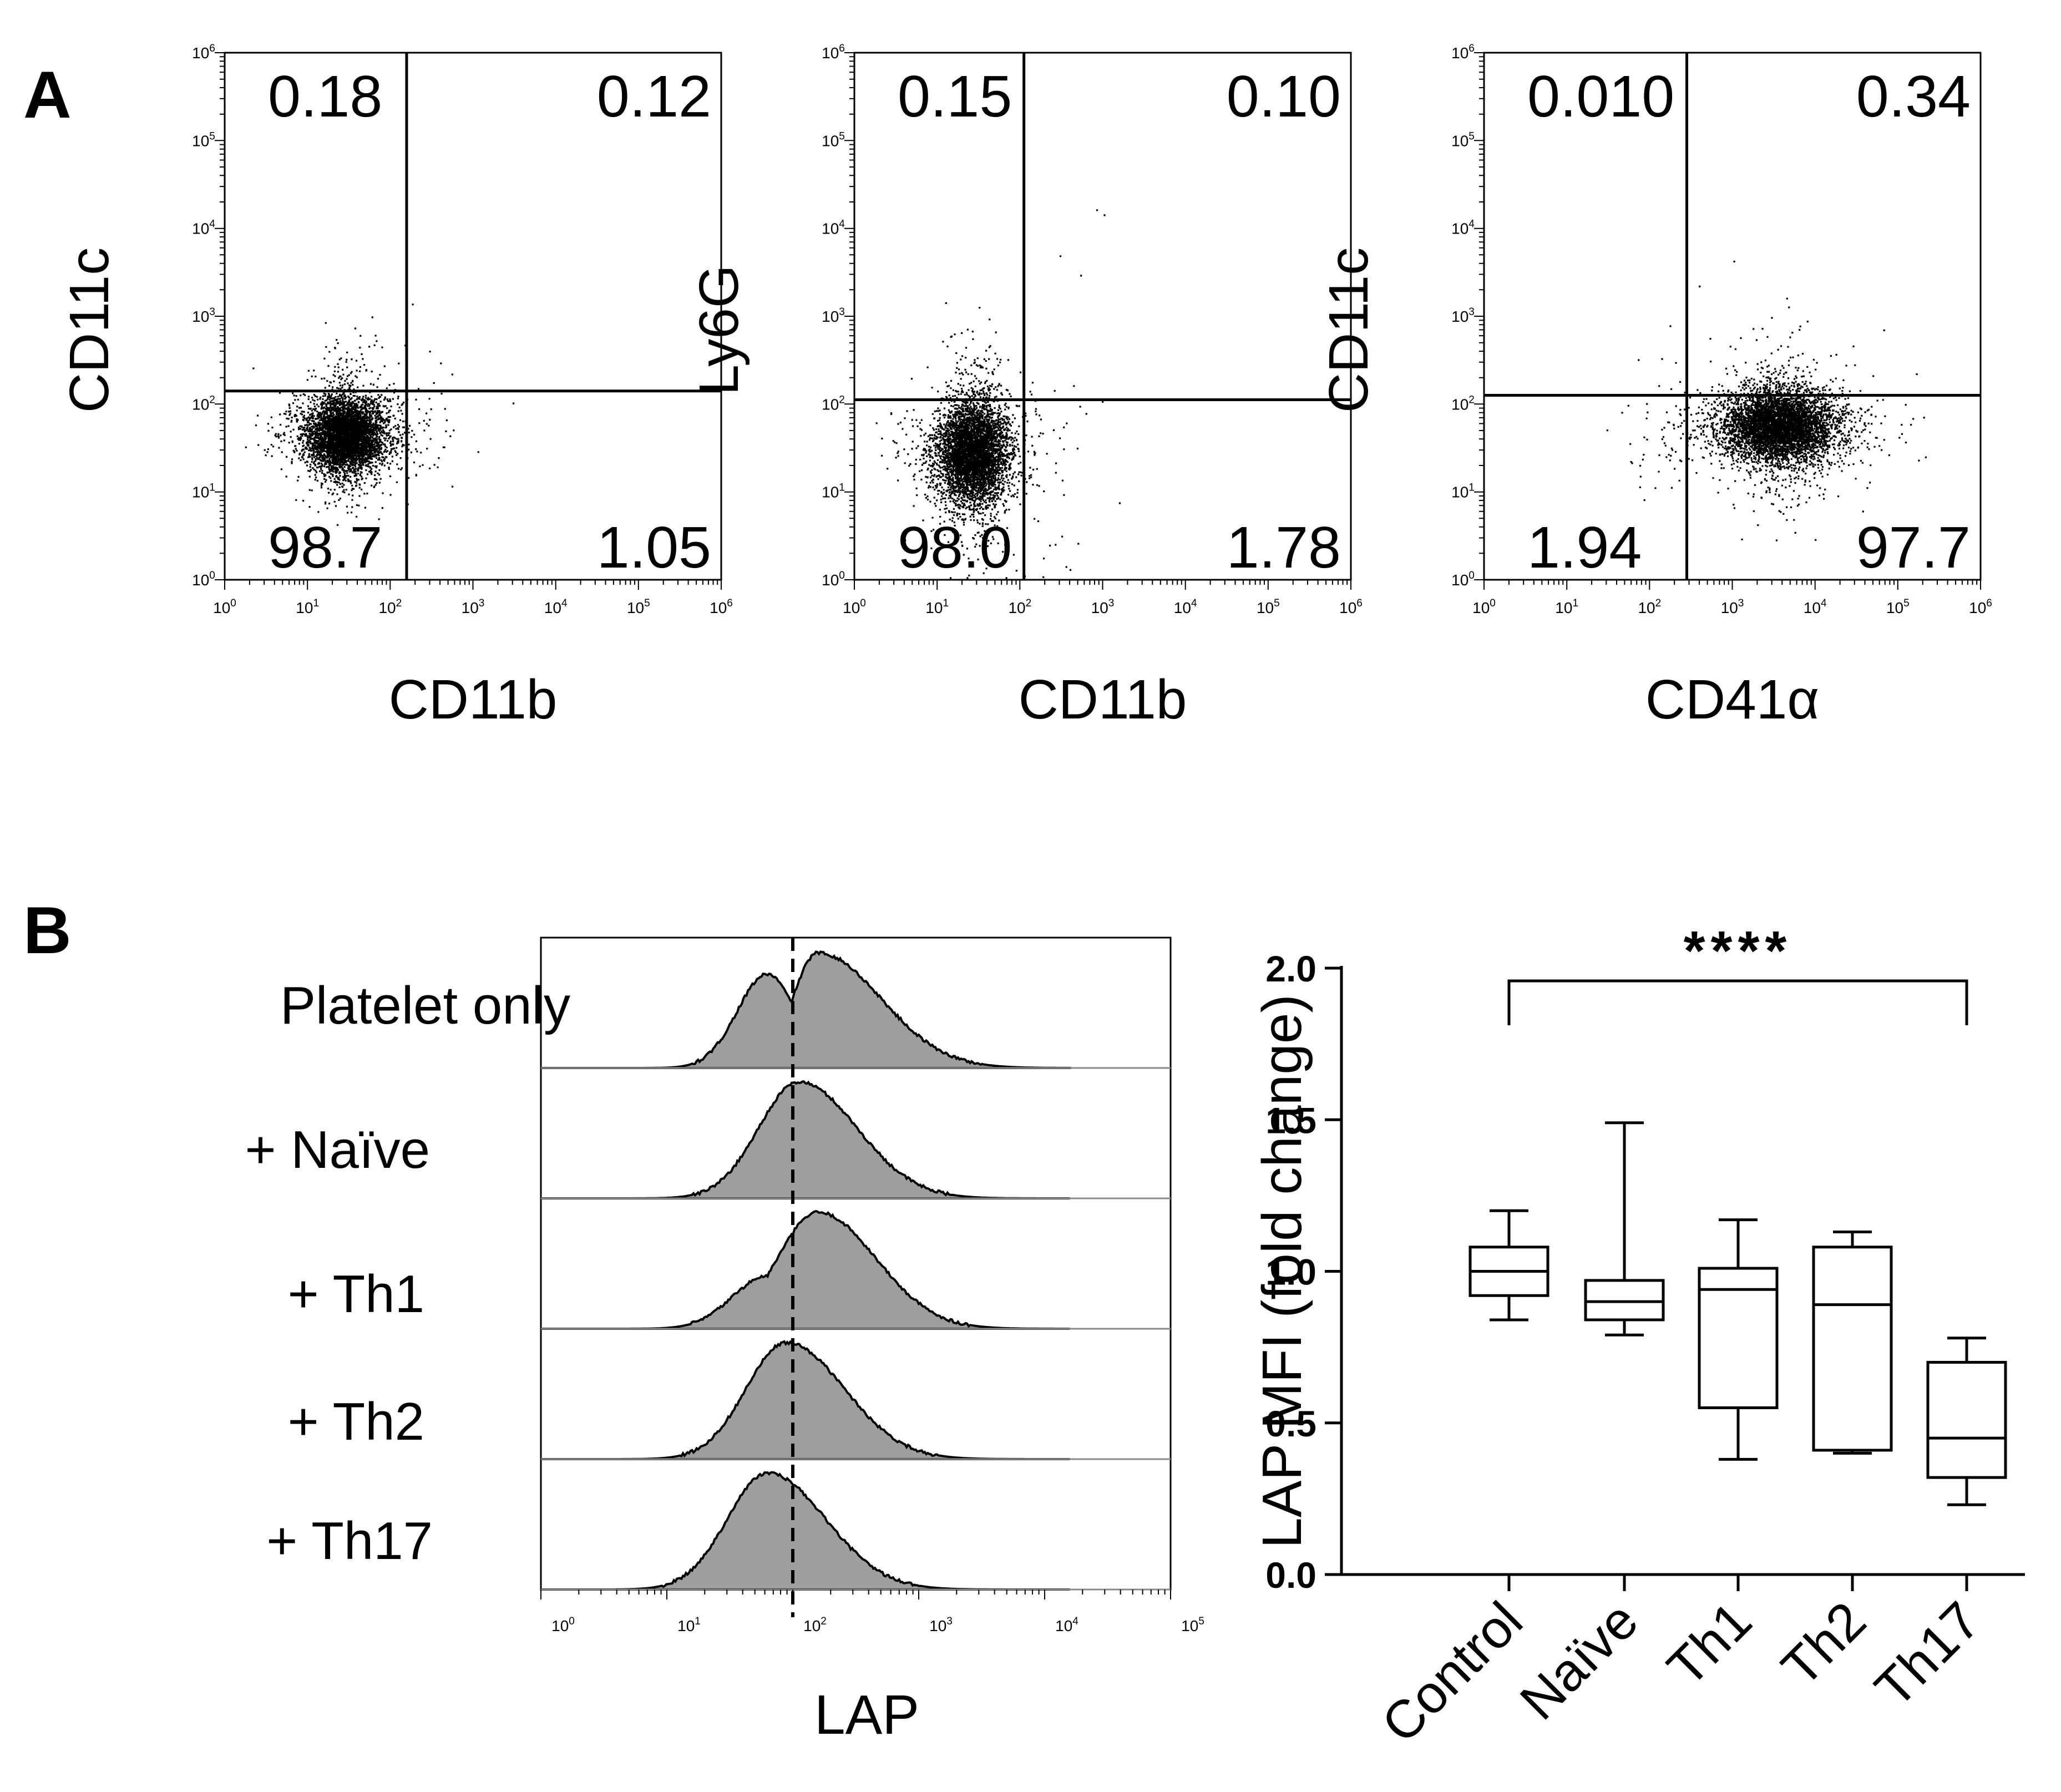 This screenshot has height=1792, width=2061. What do you see at coordinates (1927, 1655) in the screenshot?
I see `category-label: Th17` at bounding box center [1927, 1655].